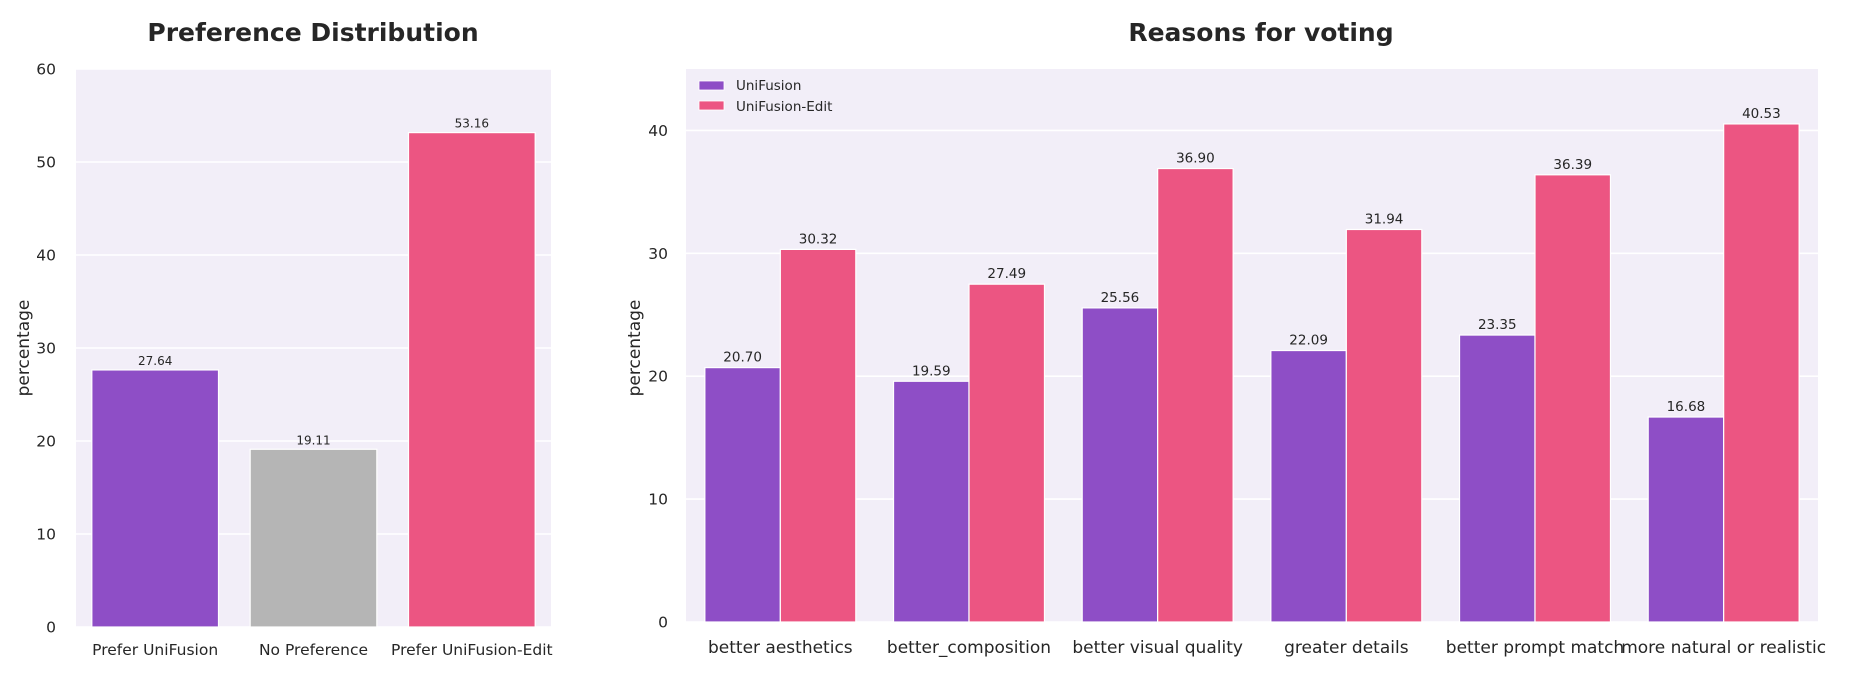 This screenshot has width=1865, height=678. Describe the element at coordinates (155, 650) in the screenshot. I see `x-tick-label-prefer-unifusion: Prefer UniFusion` at that location.